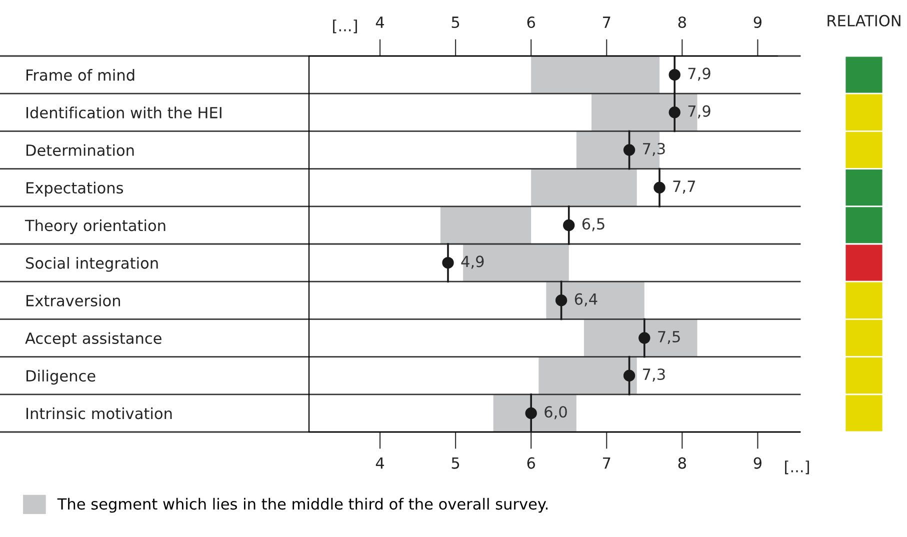 This screenshot has width=907, height=537. I want to click on y-tick-label: Social integration, so click(92, 264).